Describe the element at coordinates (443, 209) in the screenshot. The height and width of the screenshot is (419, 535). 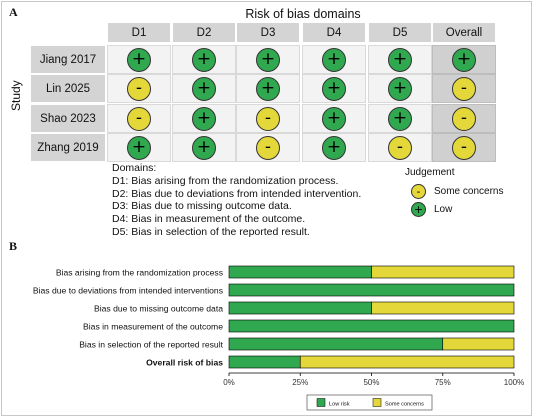
I see `legend-label-low: Low` at that location.